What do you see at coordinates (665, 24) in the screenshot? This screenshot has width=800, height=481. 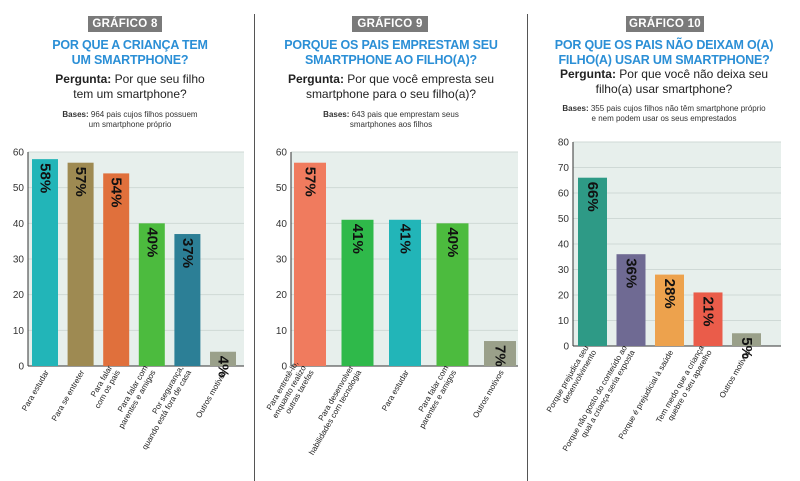 I see `chart-badge: GRÁFICO 10` at bounding box center [665, 24].